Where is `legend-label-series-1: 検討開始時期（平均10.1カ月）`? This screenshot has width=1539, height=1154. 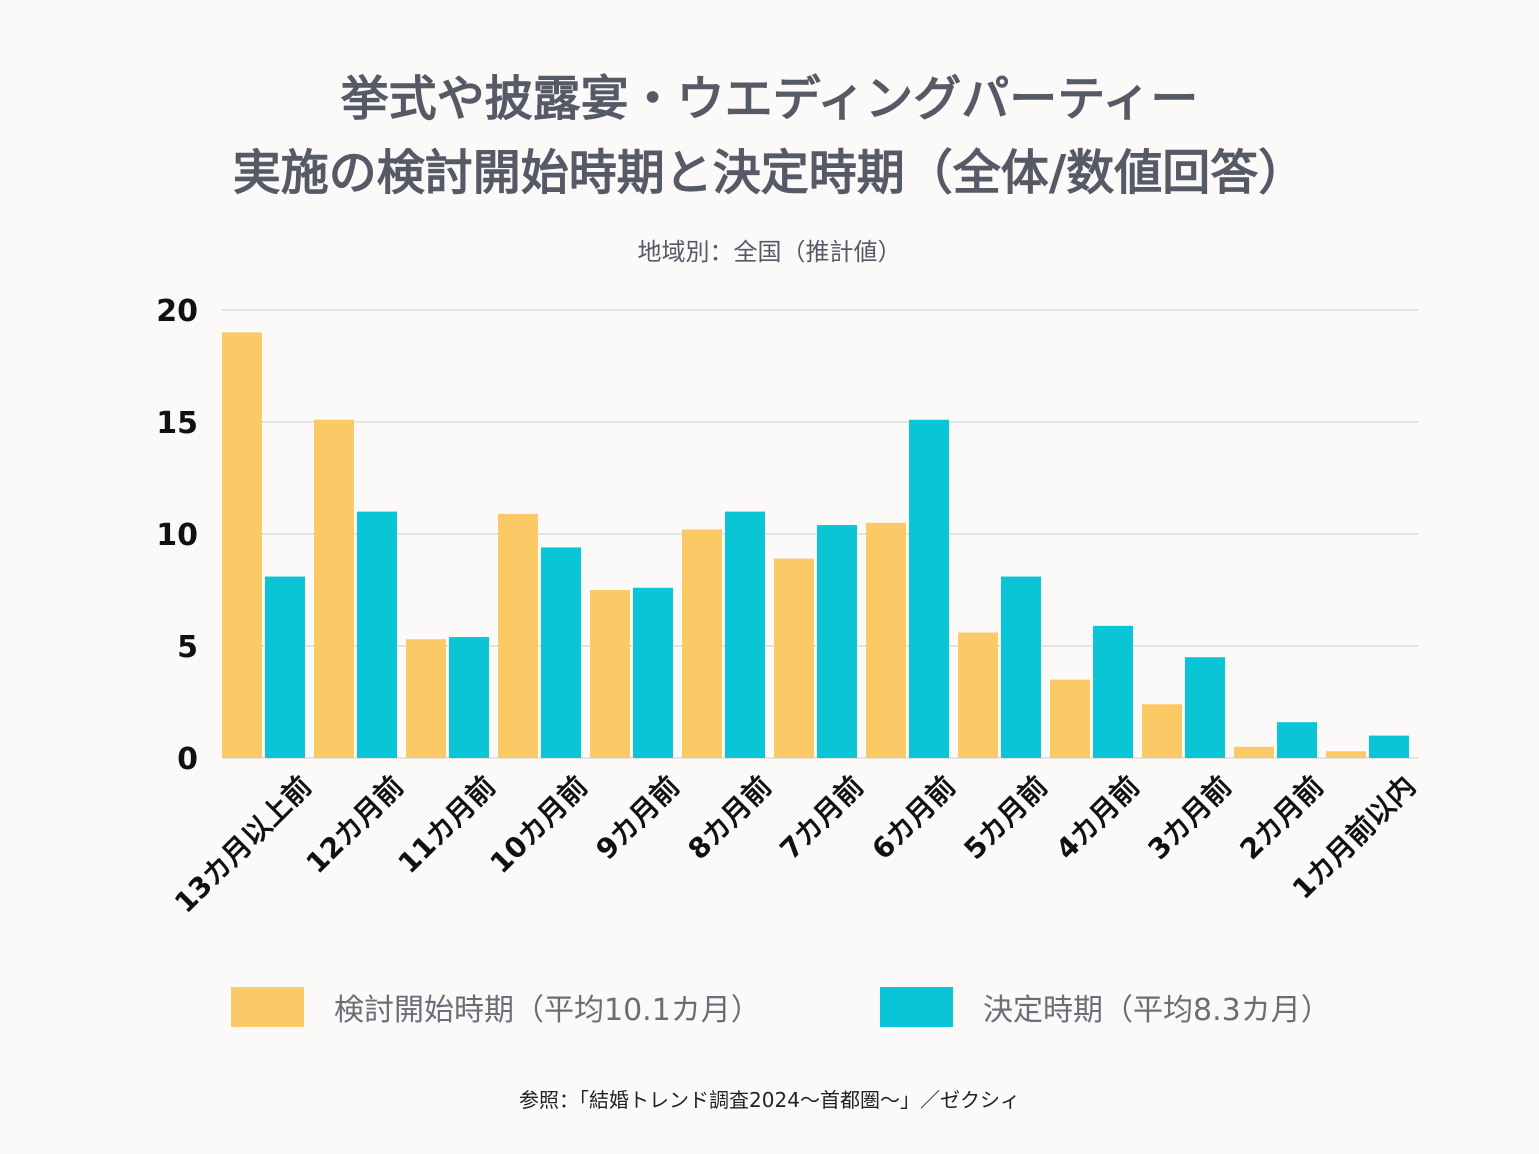
legend-label-series-1: 検討開始時期（平均10.1カ月） is located at coordinates (547, 1010).